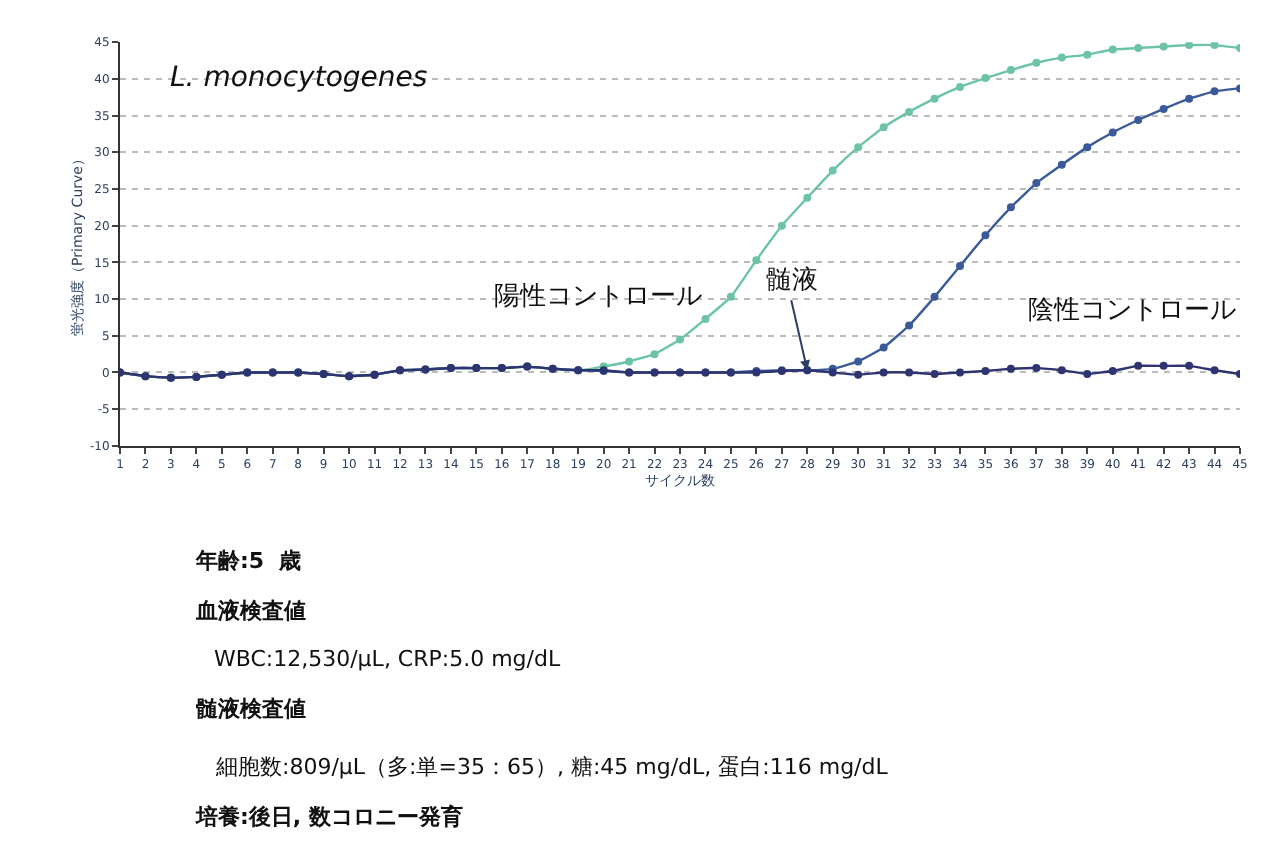 This screenshot has height=868, width=1270. I want to click on series-label: 陽性コントロール, so click(598, 297).